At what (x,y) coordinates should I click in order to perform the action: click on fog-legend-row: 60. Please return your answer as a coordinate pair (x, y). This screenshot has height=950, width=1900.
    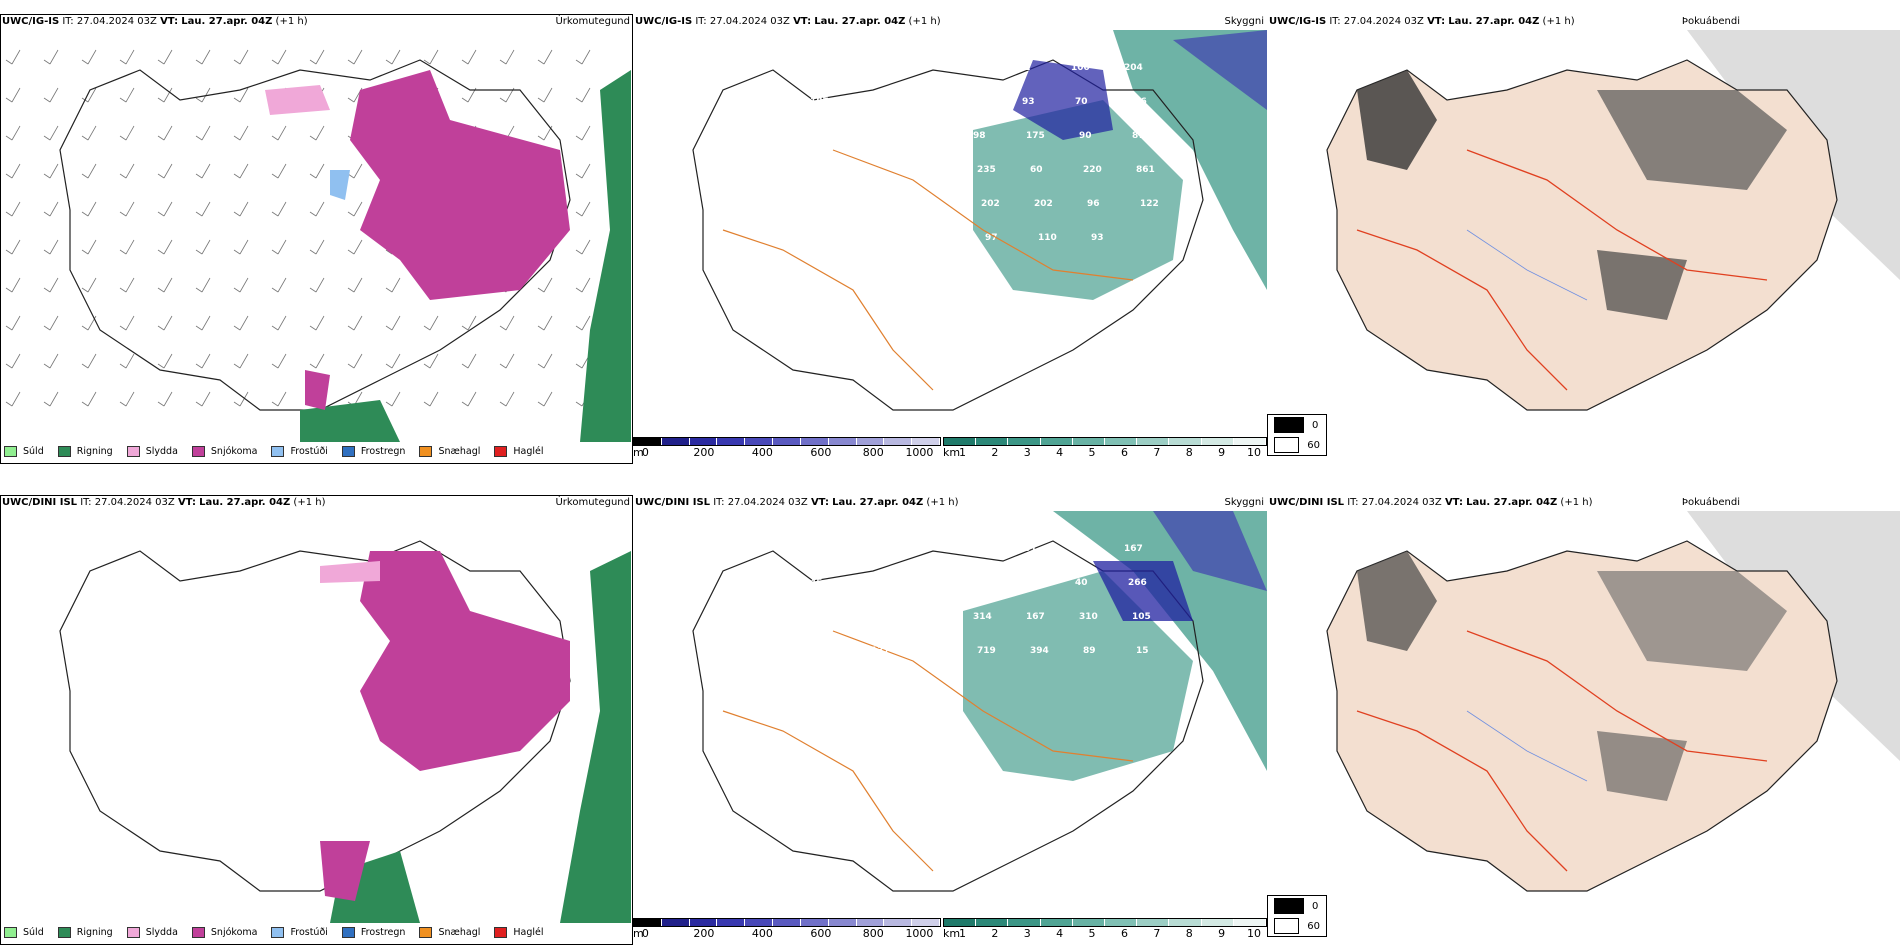
    Looking at the image, I should click on (1297, 926).